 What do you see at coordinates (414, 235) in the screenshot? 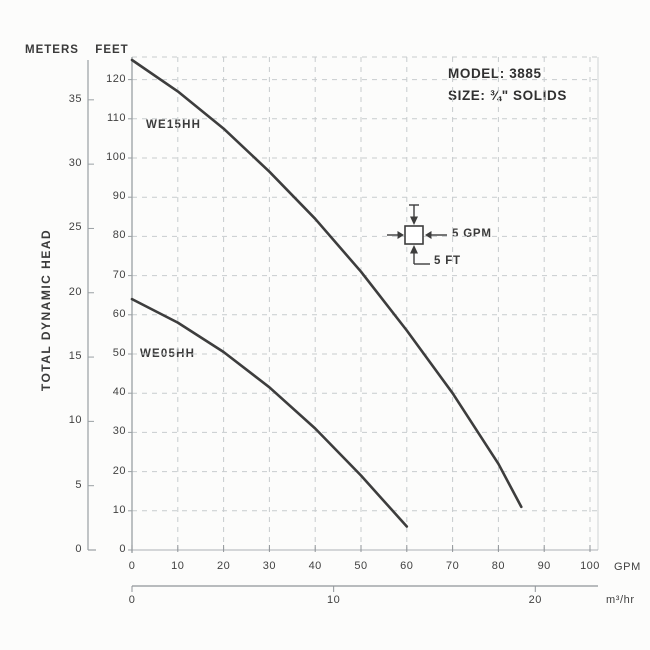
I see `scale-indicator-square` at bounding box center [414, 235].